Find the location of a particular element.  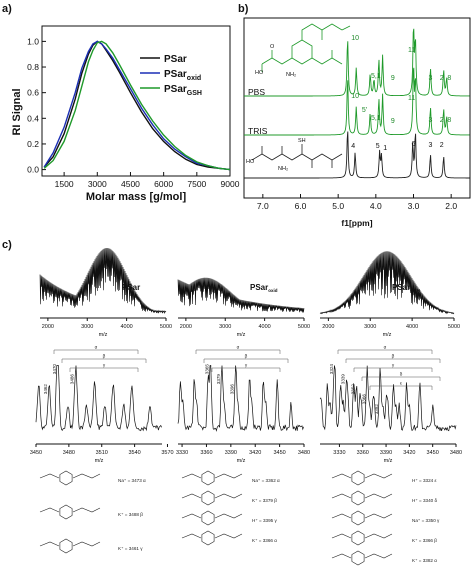

ion-assignment: H⁺ = 3395 γ is located at coordinates (264, 520).